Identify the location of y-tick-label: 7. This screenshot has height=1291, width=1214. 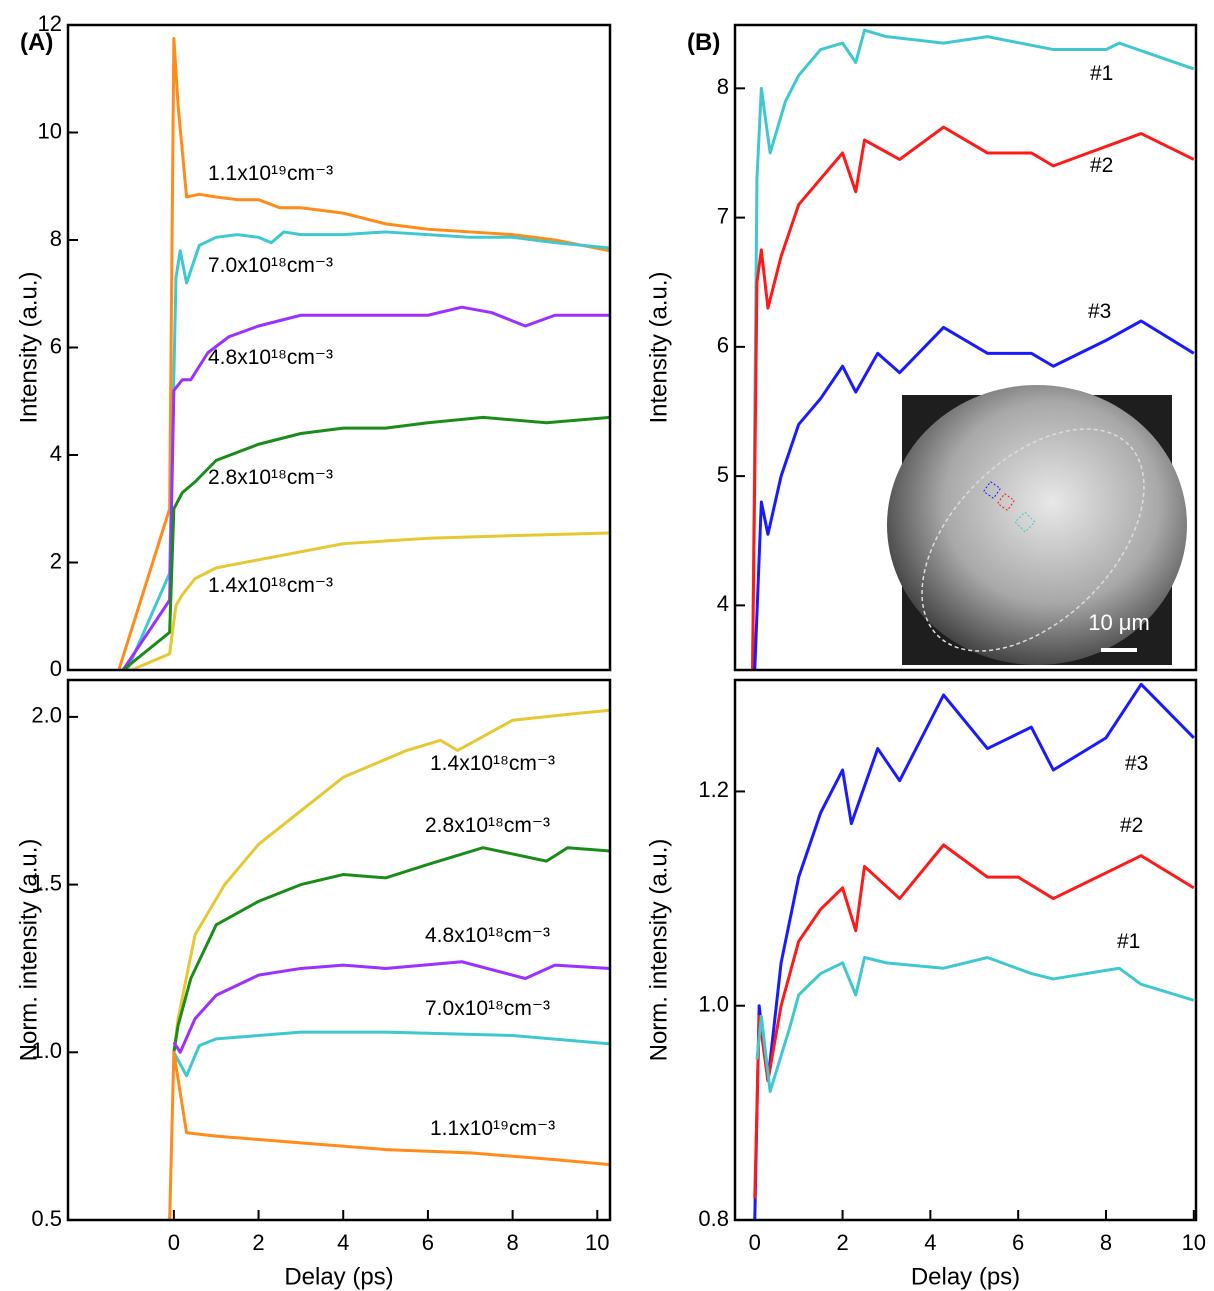
(723, 215).